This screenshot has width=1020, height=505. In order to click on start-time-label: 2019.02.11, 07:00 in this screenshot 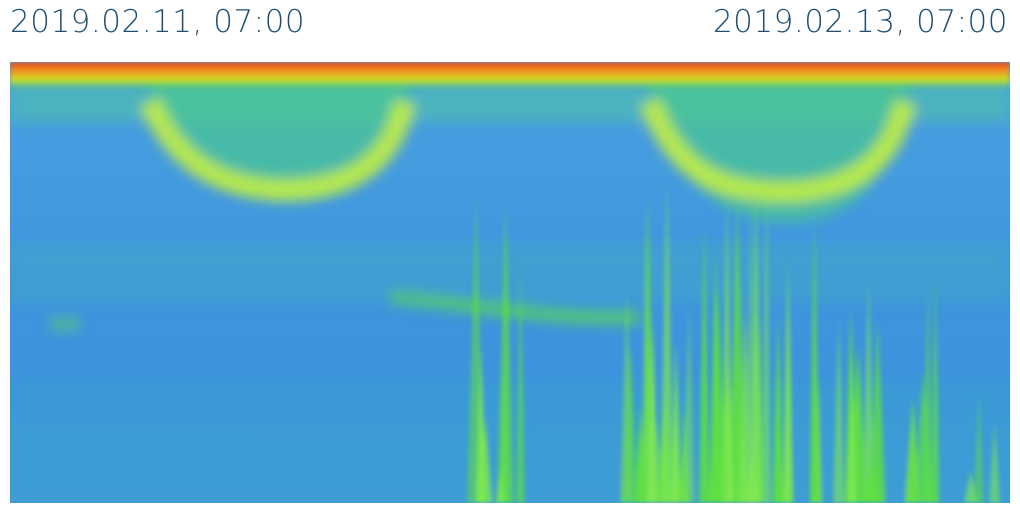, I will do `click(158, 22)`.